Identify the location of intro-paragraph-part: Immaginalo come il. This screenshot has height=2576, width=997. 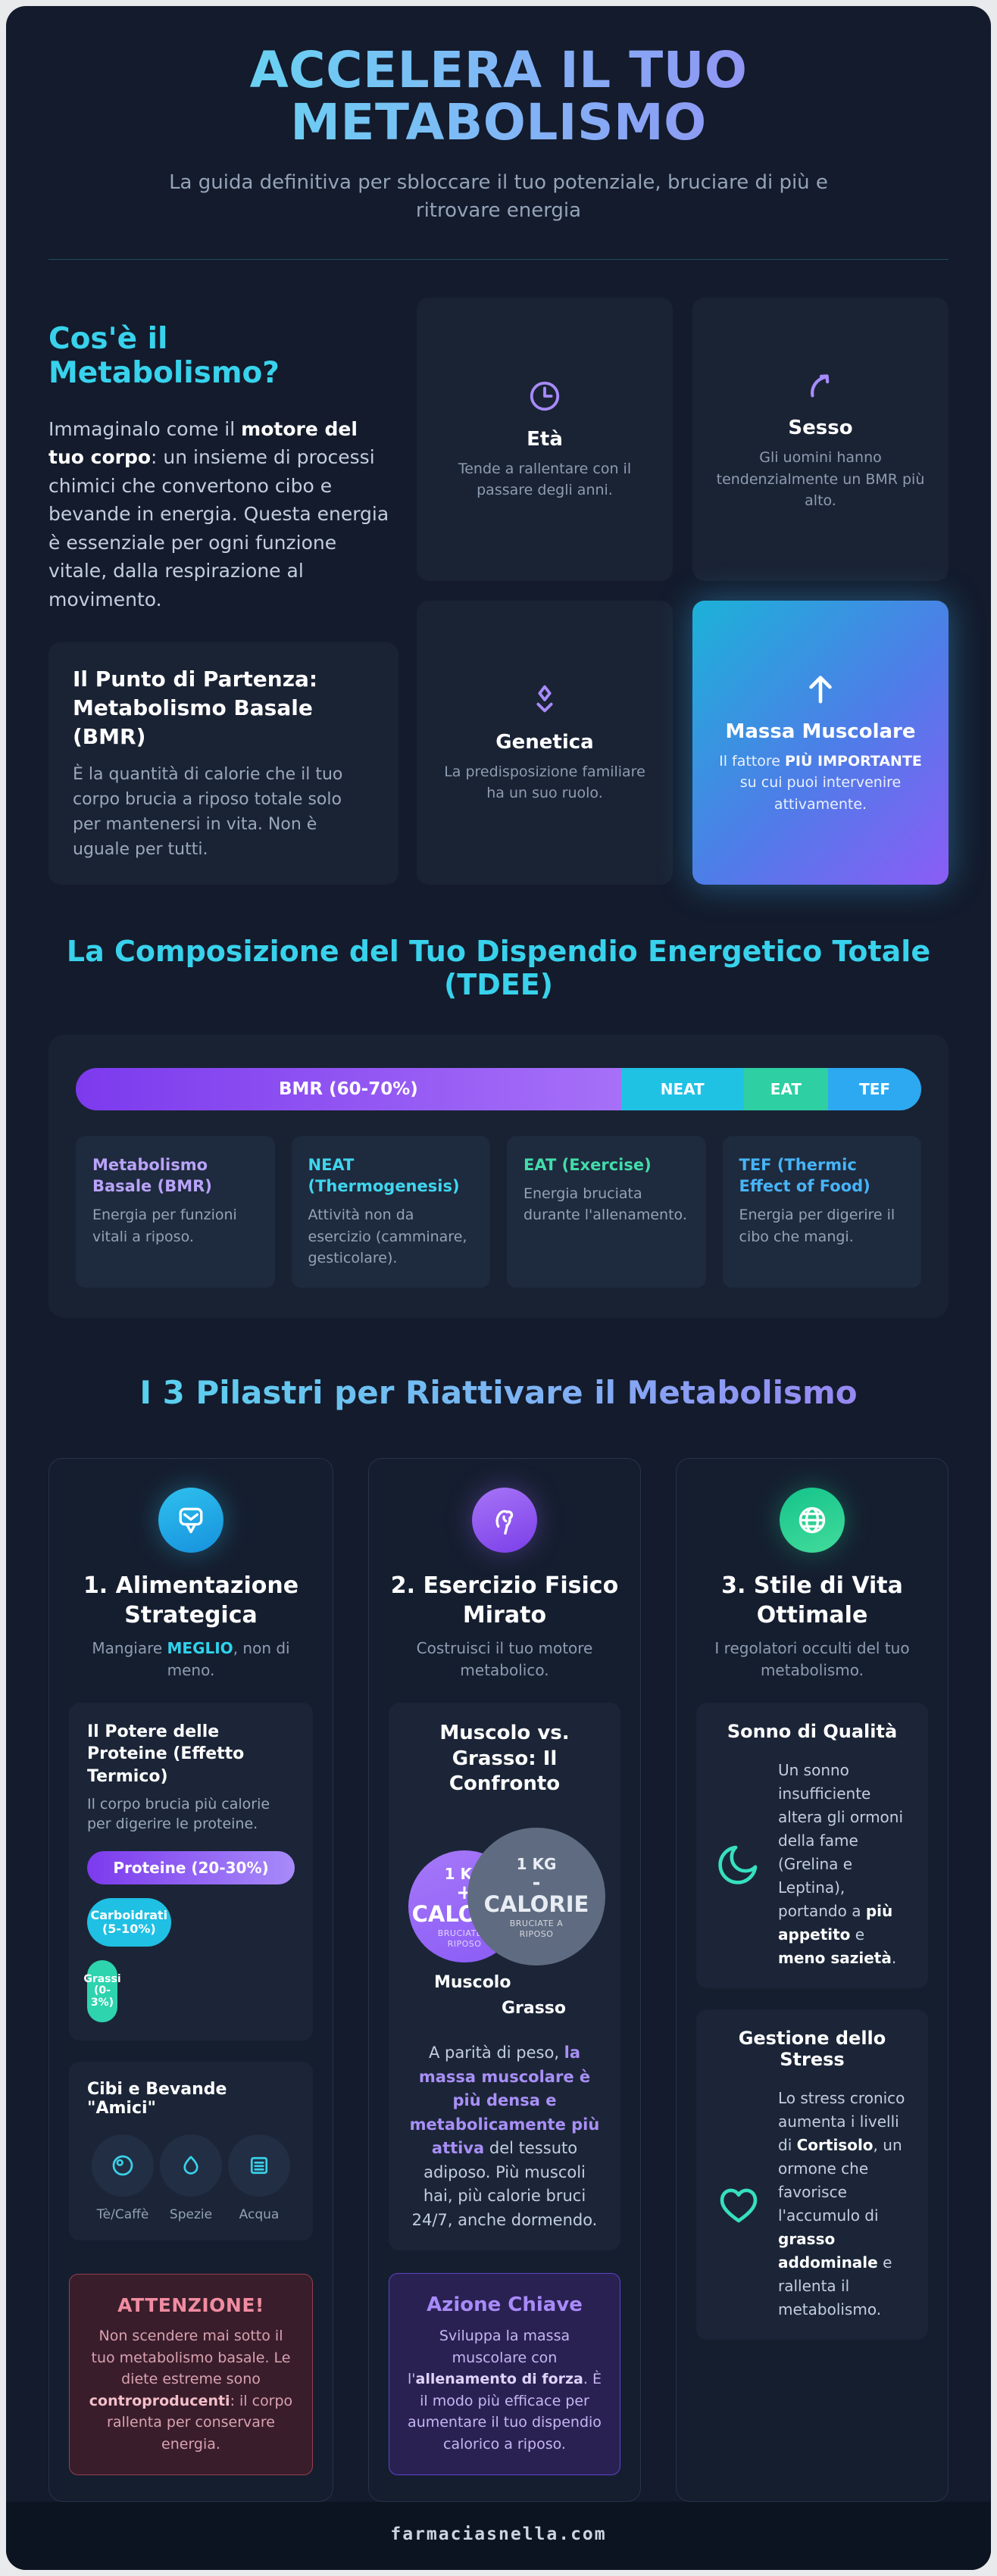
(145, 429).